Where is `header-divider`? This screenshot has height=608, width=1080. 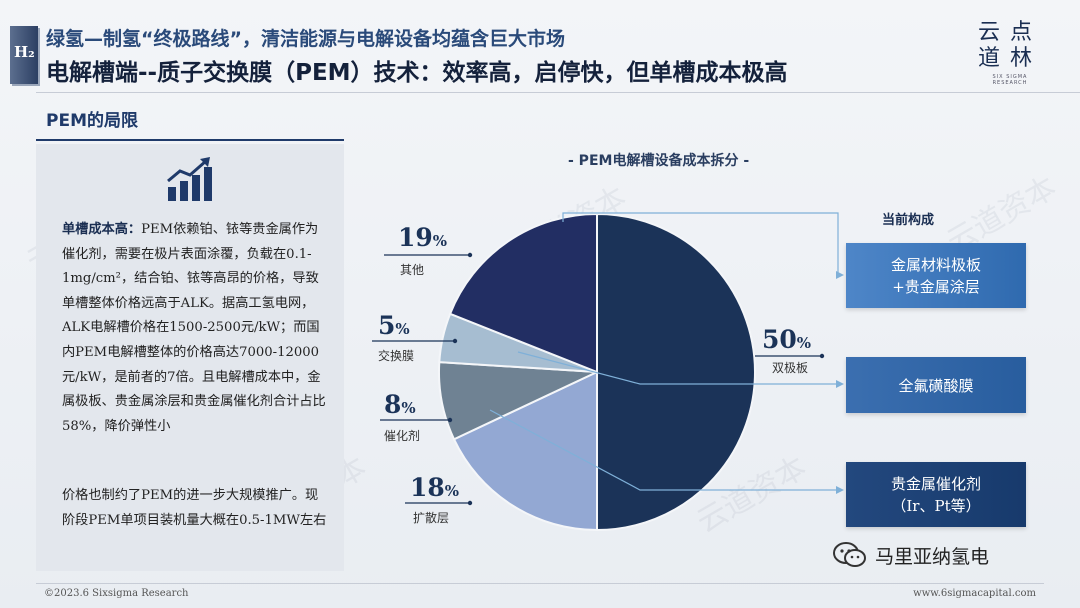 header-divider is located at coordinates (558, 92).